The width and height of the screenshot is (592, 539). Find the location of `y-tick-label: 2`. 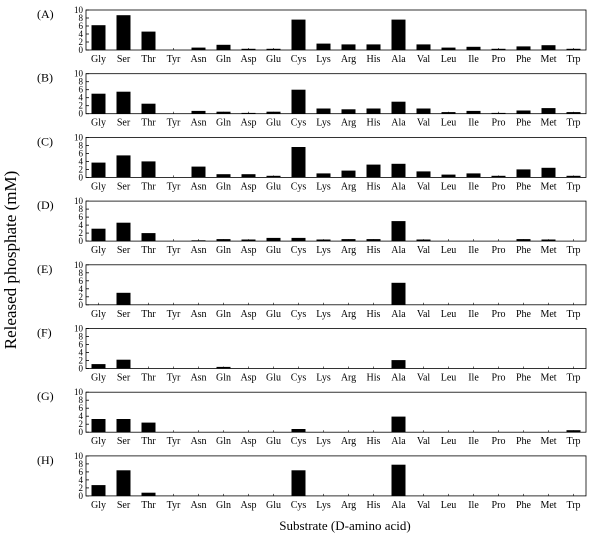

y-tick-label: 2 is located at coordinates (81, 233).